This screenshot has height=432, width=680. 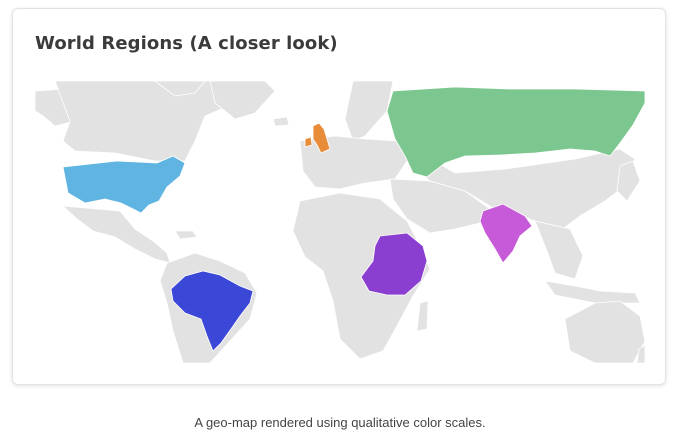 I want to click on land-iceland, so click(x=281, y=121).